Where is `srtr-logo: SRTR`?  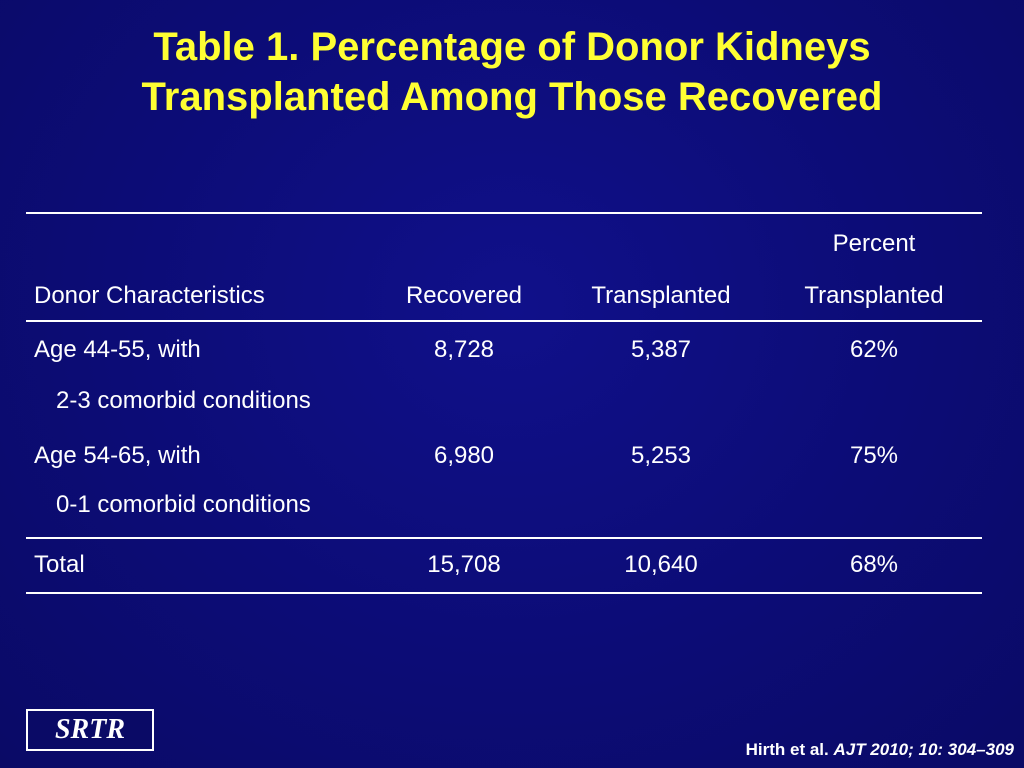
srtr-logo: SRTR is located at coordinates (90, 730).